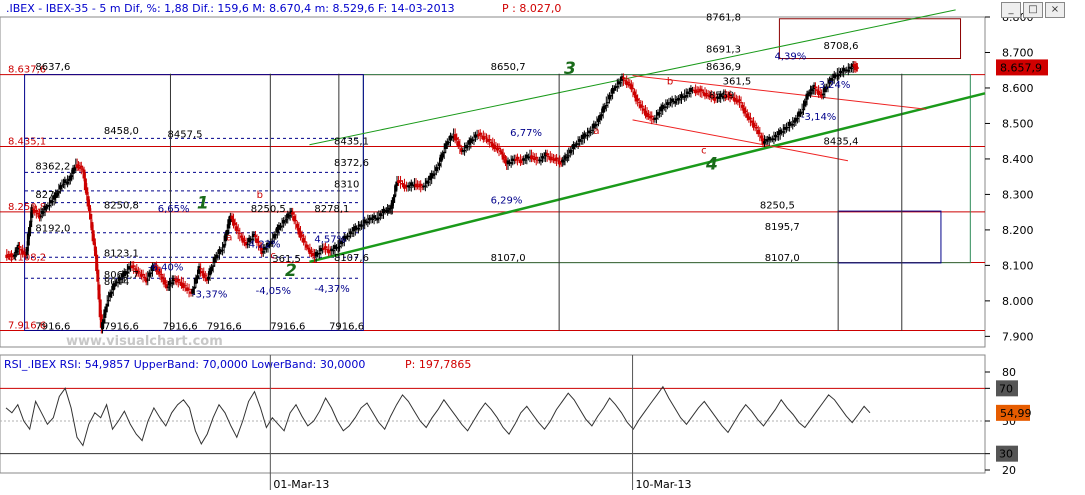 This screenshot has width=1085, height=495. Describe the element at coordinates (782, 258) in the screenshot. I see `annotation: 8107,0` at that location.